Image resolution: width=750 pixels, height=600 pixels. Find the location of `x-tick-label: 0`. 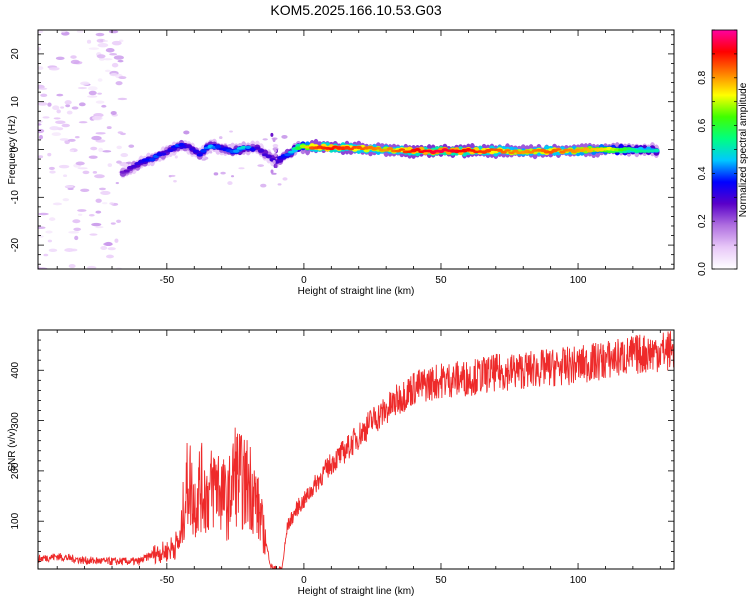

x-tick-label: 0 is located at coordinates (304, 580).